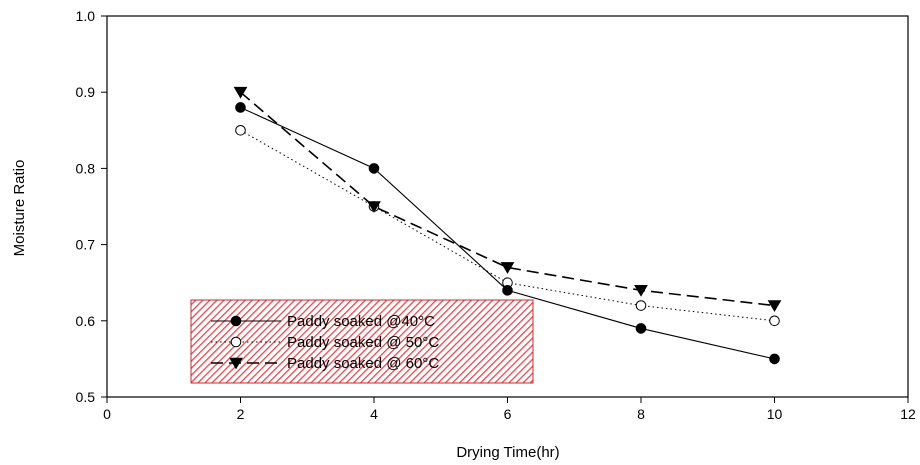  What do you see at coordinates (86, 397) in the screenshot?
I see `y-tick-label: 0.5` at bounding box center [86, 397].